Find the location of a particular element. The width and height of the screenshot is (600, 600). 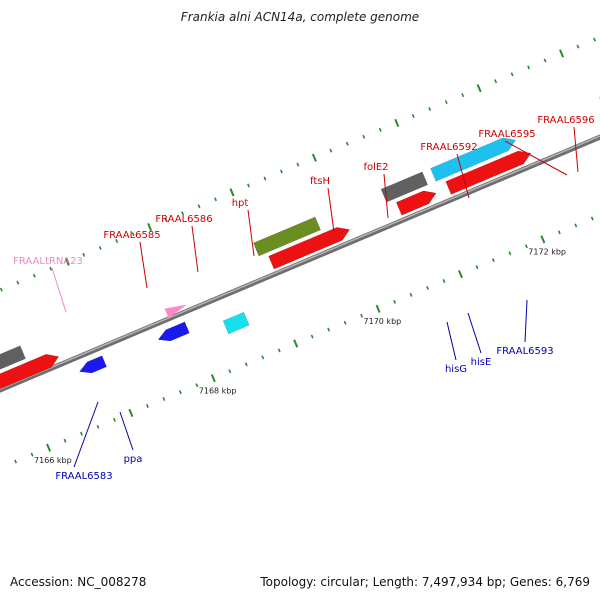

accession-text: Accession: NC_008278 is located at coordinates (78, 582).